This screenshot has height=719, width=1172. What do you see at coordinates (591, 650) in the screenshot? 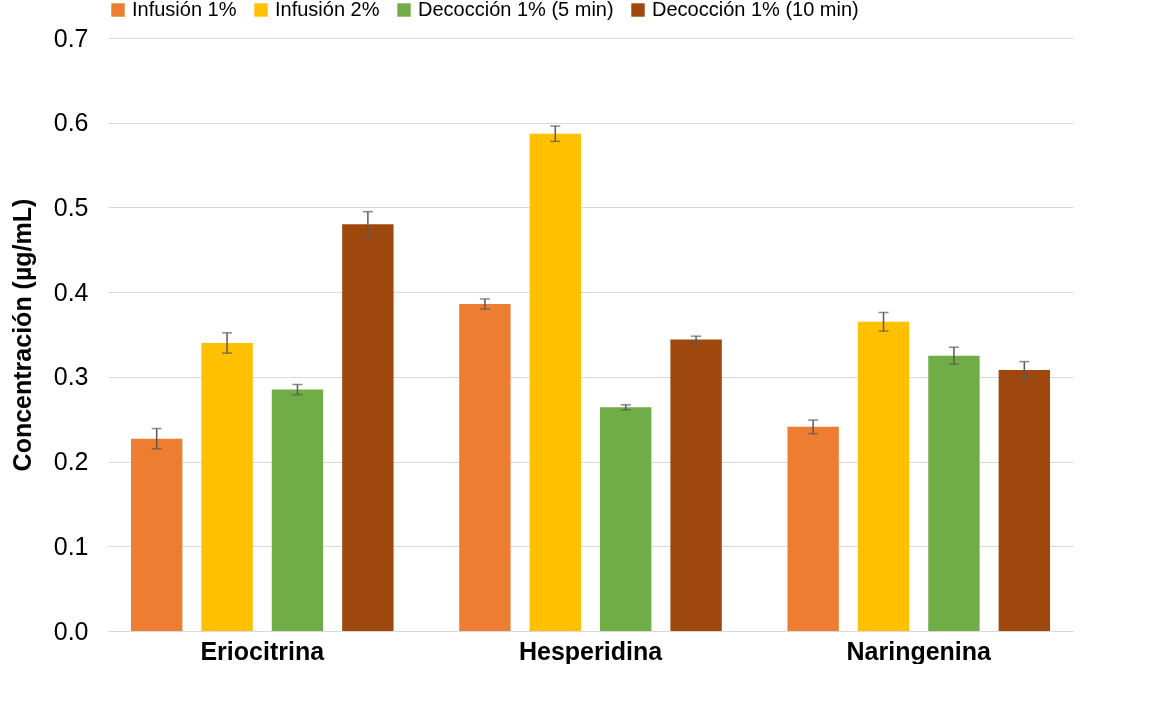
I see `x-tick-label: Hesperidina` at bounding box center [591, 650].